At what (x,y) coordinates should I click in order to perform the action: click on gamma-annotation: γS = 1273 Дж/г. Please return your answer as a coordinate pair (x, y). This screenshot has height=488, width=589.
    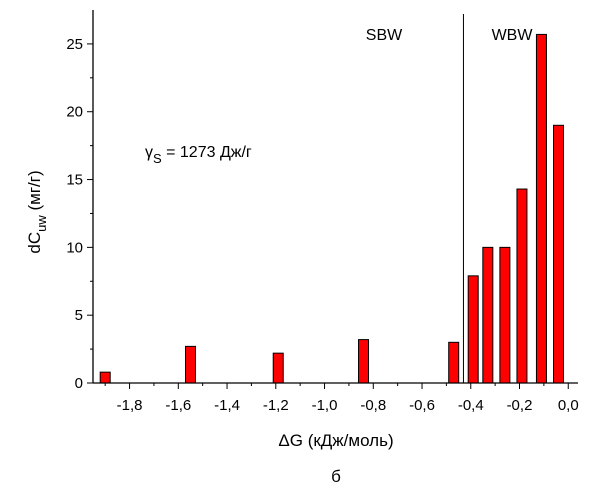
    Looking at the image, I should click on (198, 155).